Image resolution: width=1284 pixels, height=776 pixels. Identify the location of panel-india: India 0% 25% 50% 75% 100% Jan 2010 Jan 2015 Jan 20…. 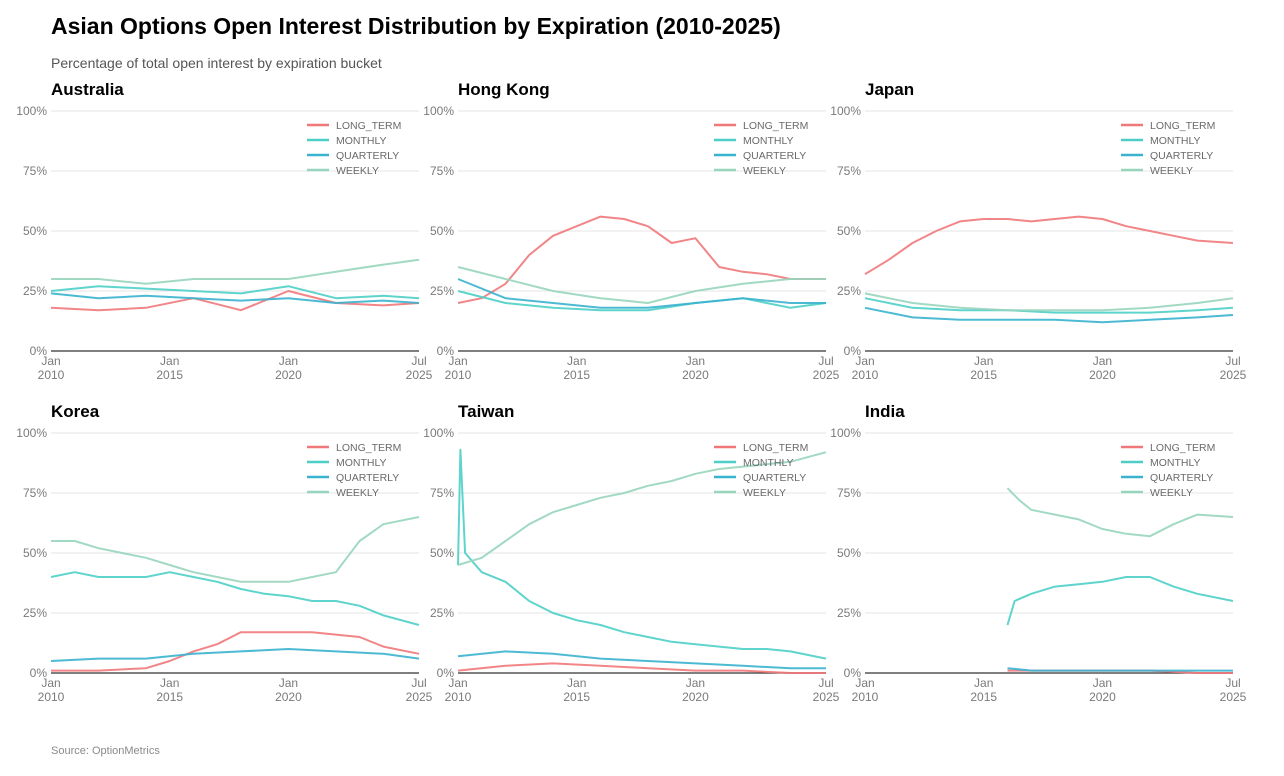
(1047, 557).